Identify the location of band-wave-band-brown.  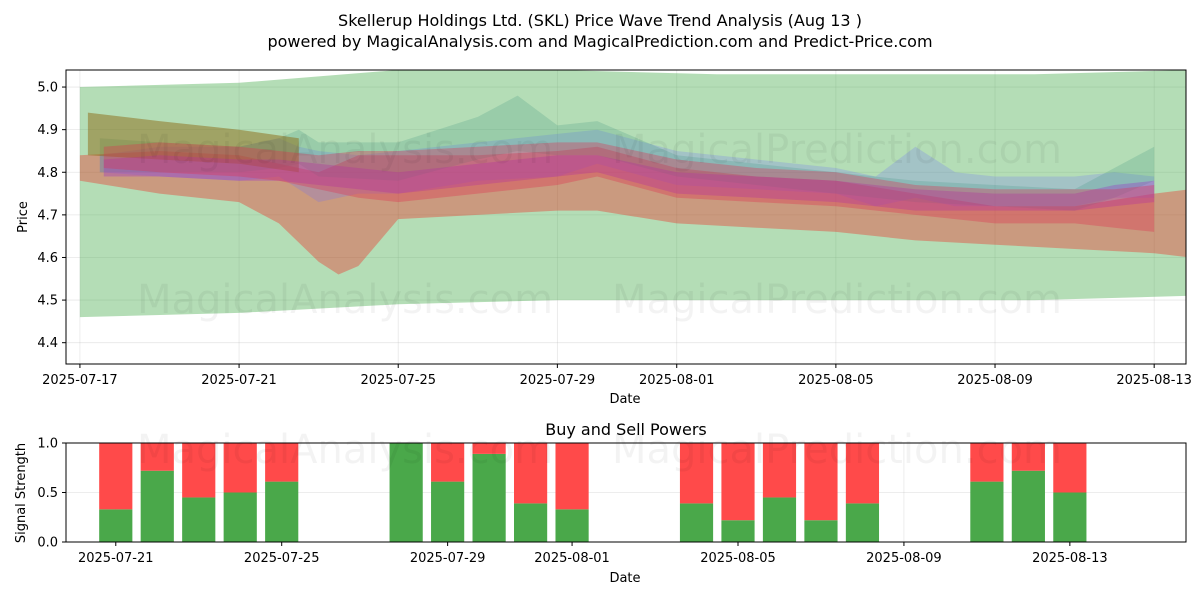
(193, 142).